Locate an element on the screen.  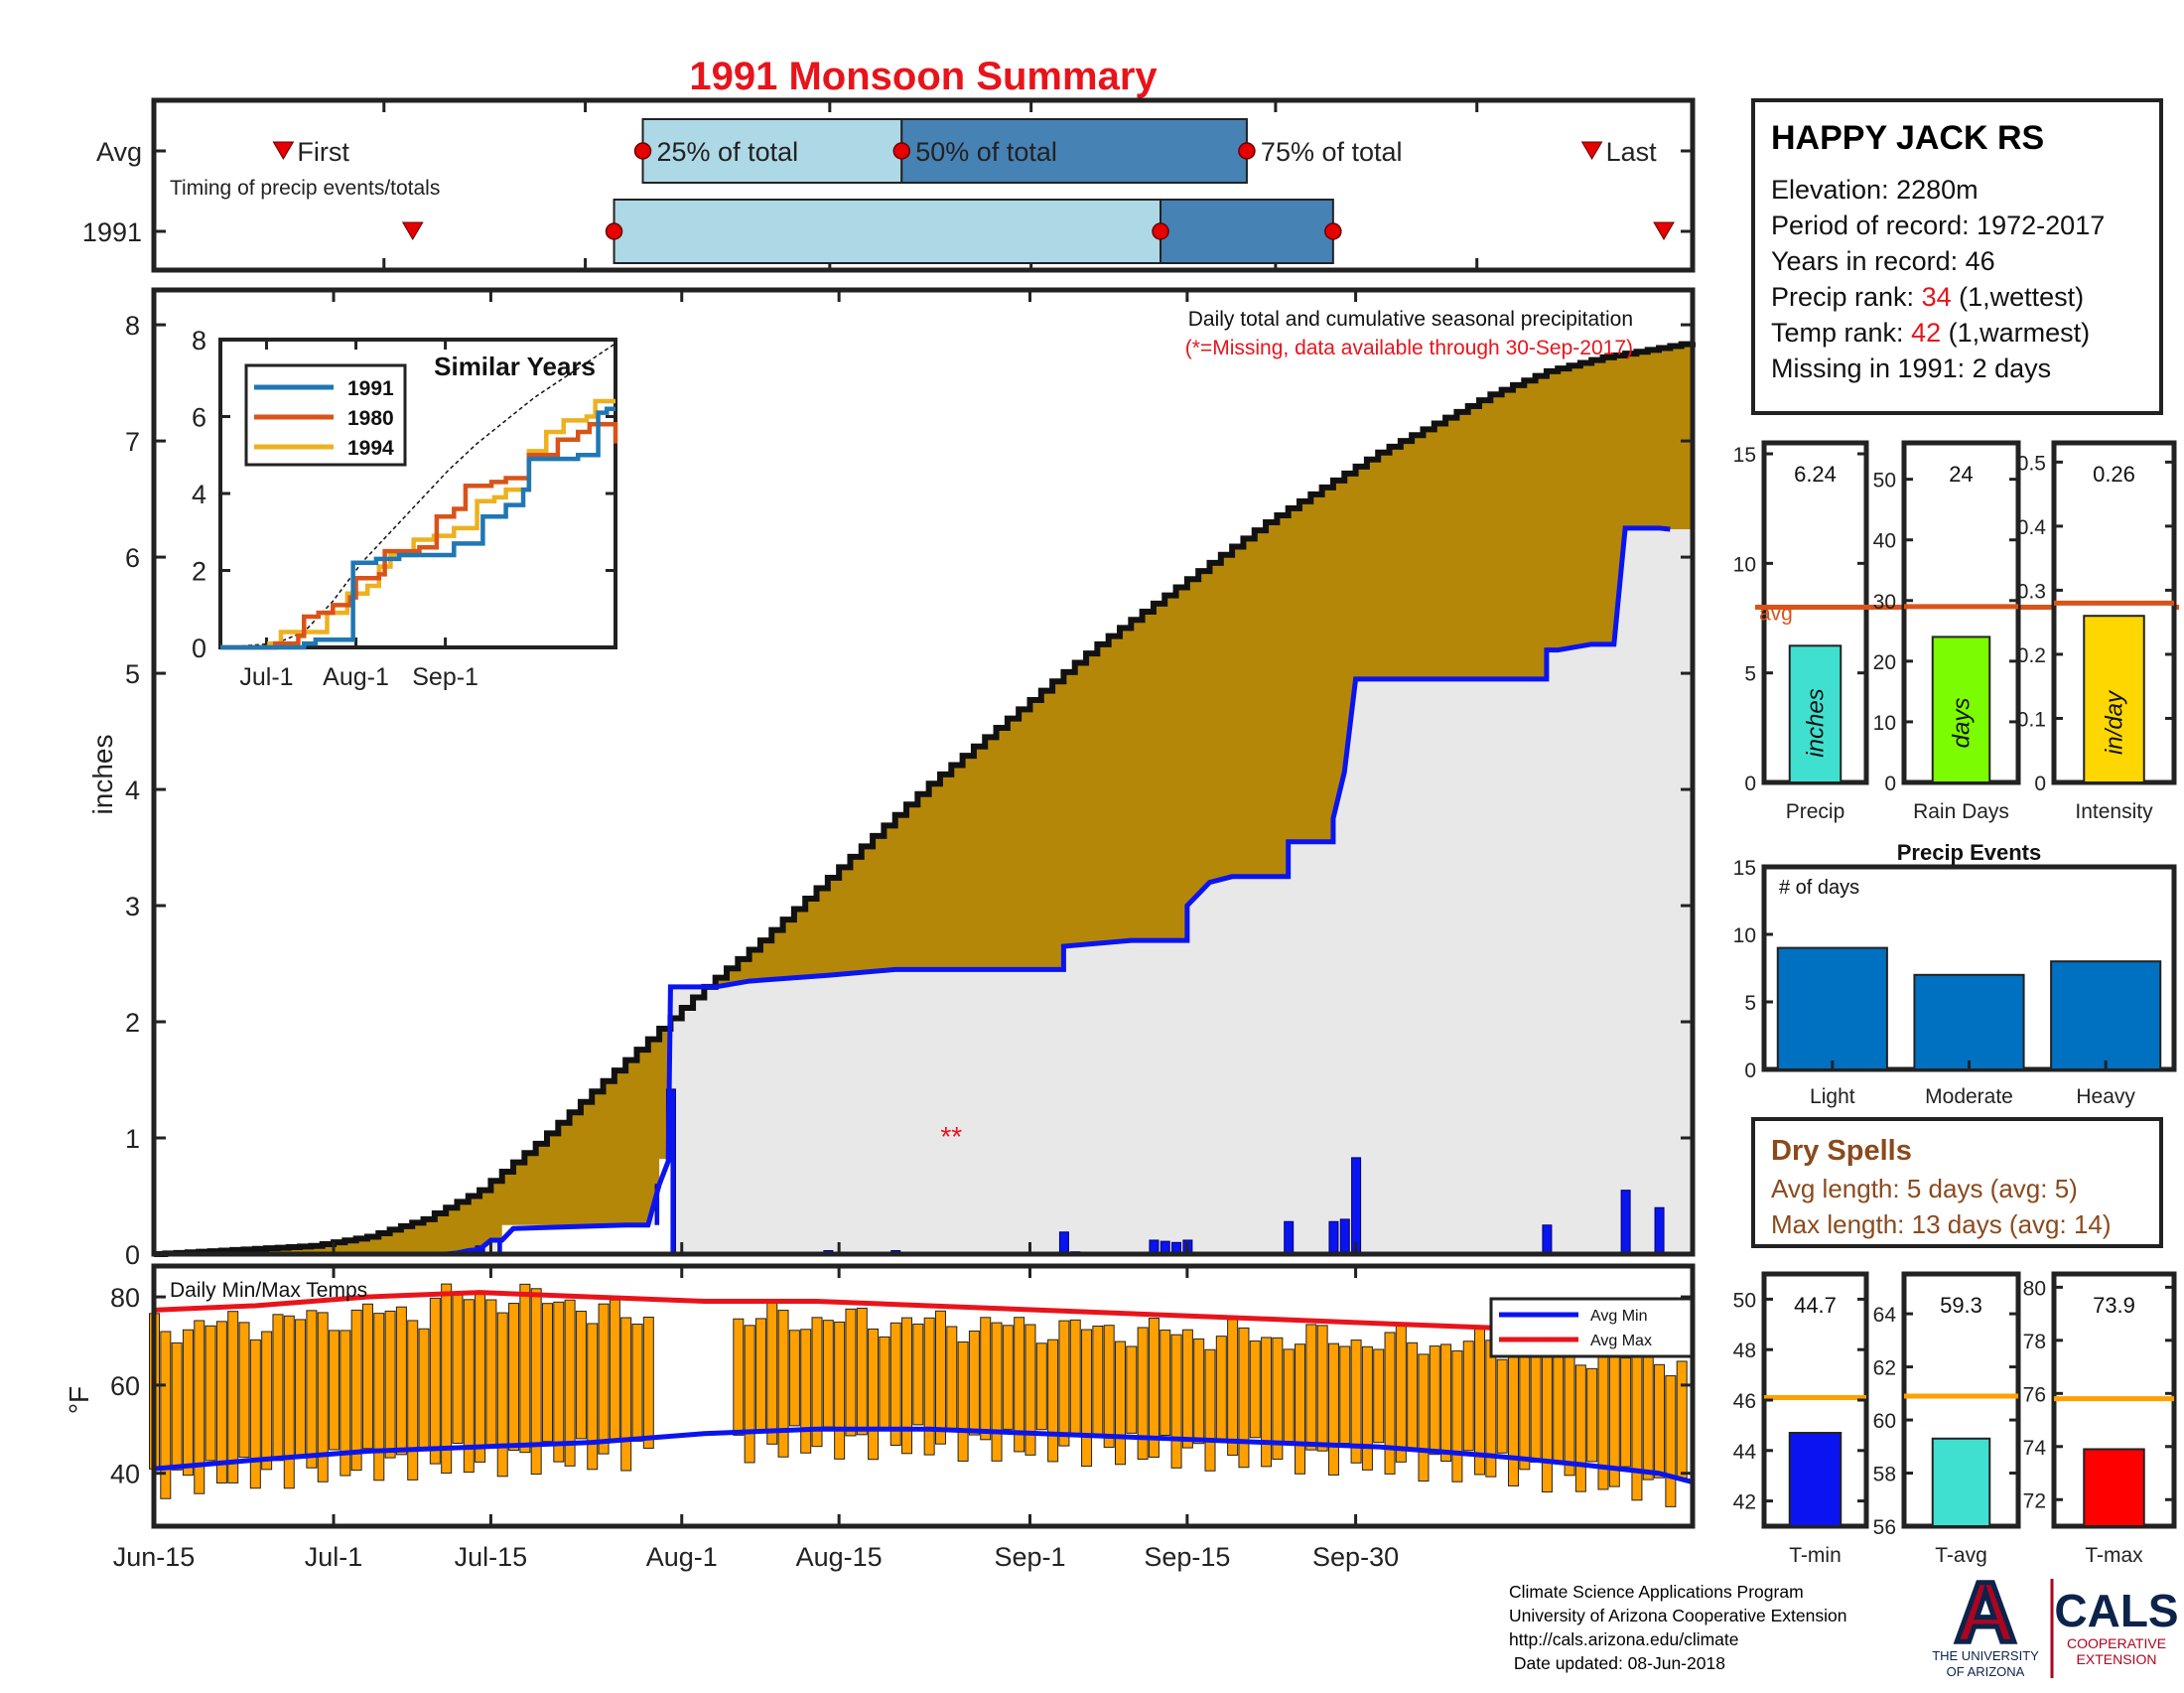
stat-ytick-label: 80 is located at coordinates (2034, 1288).